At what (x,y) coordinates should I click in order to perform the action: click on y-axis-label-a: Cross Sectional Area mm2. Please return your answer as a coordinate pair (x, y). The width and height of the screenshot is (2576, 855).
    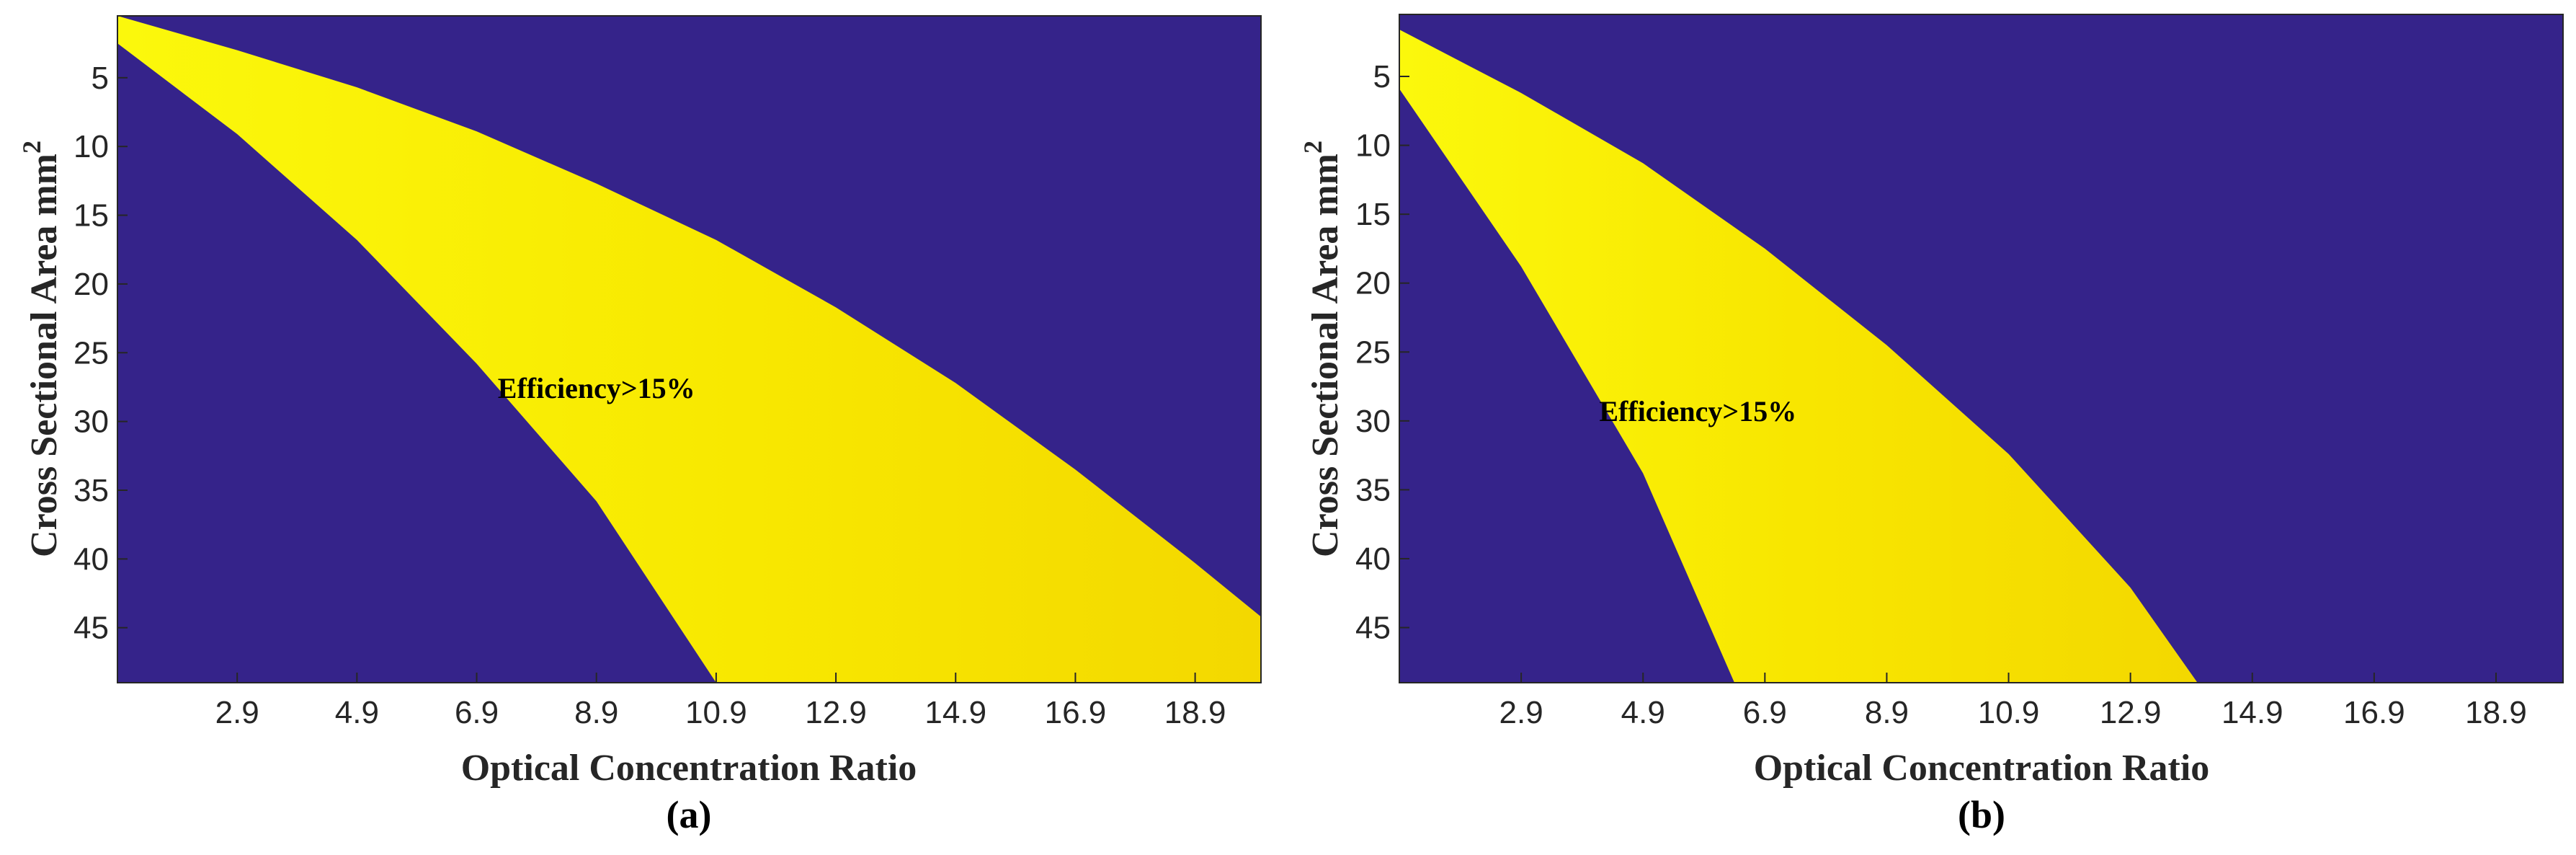
    Looking at the image, I should click on (41, 349).